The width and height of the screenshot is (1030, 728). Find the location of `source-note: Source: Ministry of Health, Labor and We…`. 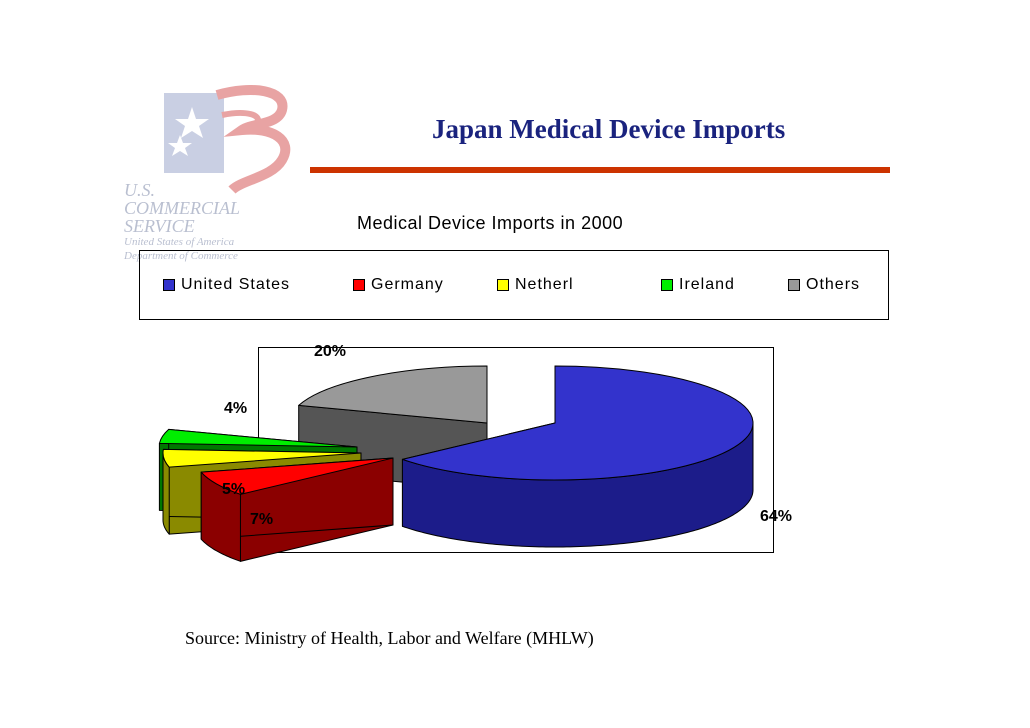

source-note: Source: Ministry of Health, Labor and We… is located at coordinates (389, 638).